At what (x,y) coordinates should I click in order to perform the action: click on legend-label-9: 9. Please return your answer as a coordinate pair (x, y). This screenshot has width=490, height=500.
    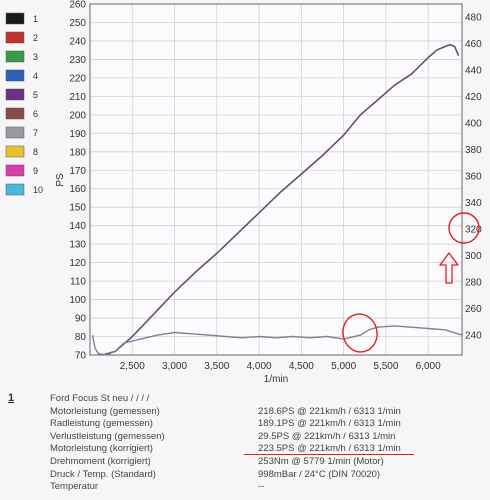
    Looking at the image, I should click on (35, 171).